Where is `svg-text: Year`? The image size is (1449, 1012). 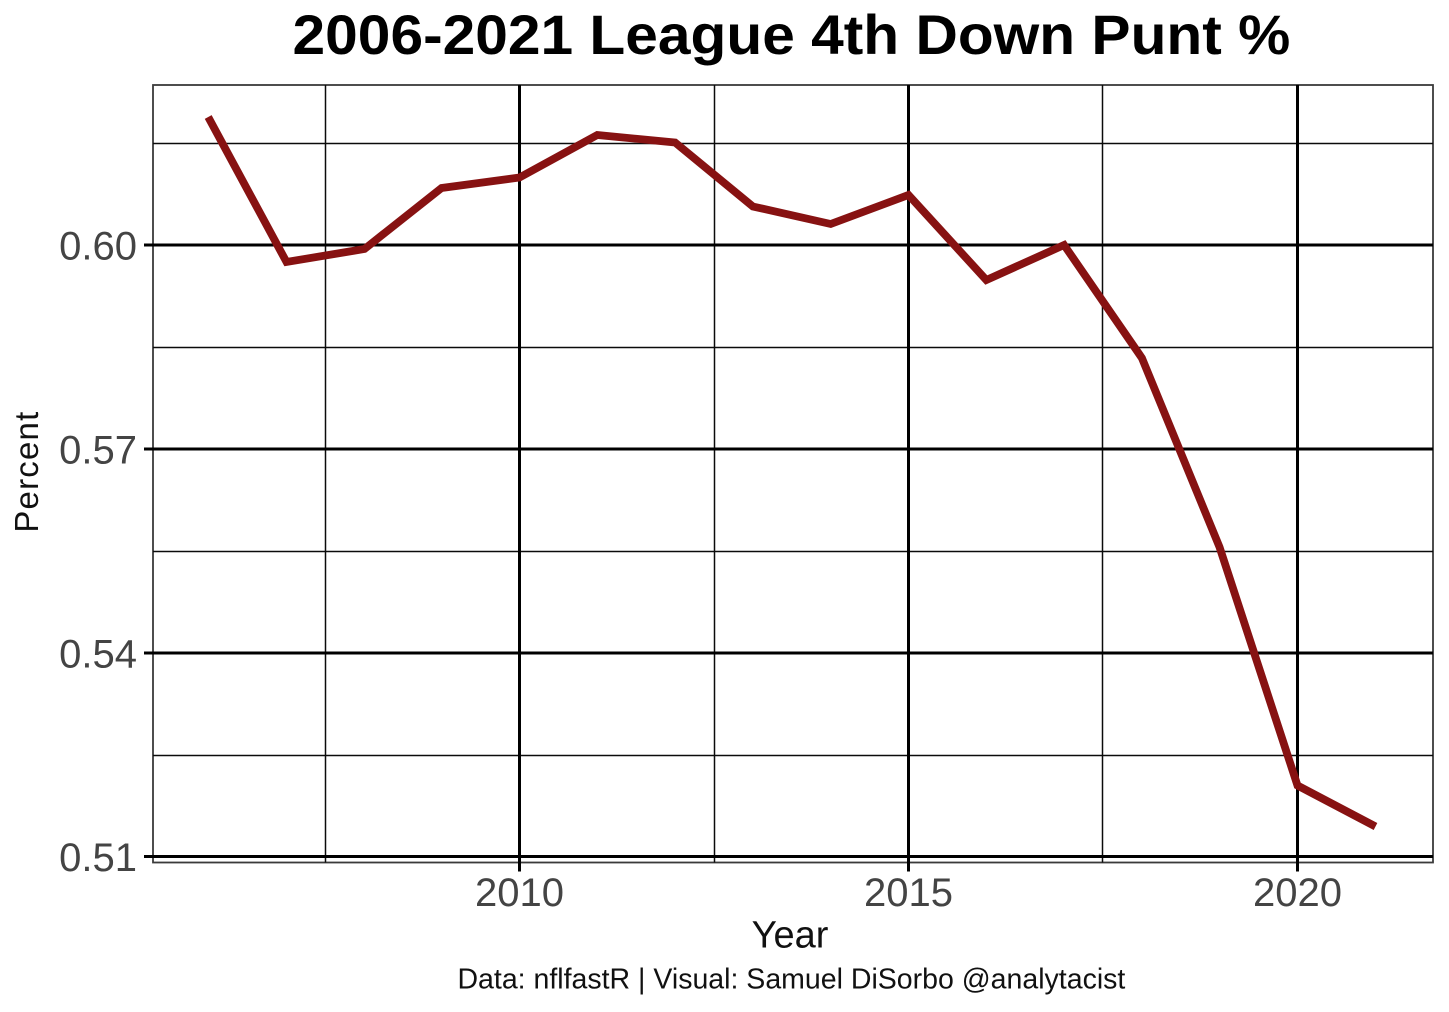 svg-text: Year is located at coordinates (790, 936).